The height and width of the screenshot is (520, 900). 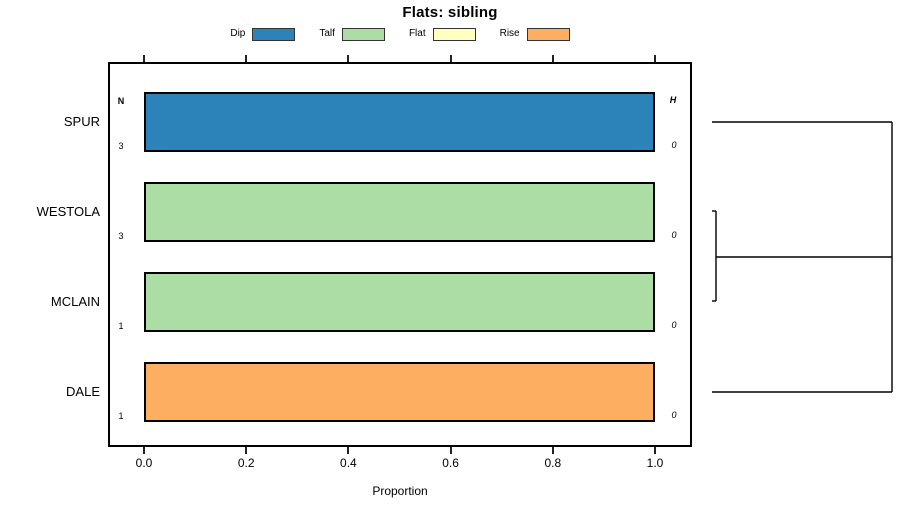 What do you see at coordinates (673, 100) in the screenshot?
I see `h-column-header: H` at bounding box center [673, 100].